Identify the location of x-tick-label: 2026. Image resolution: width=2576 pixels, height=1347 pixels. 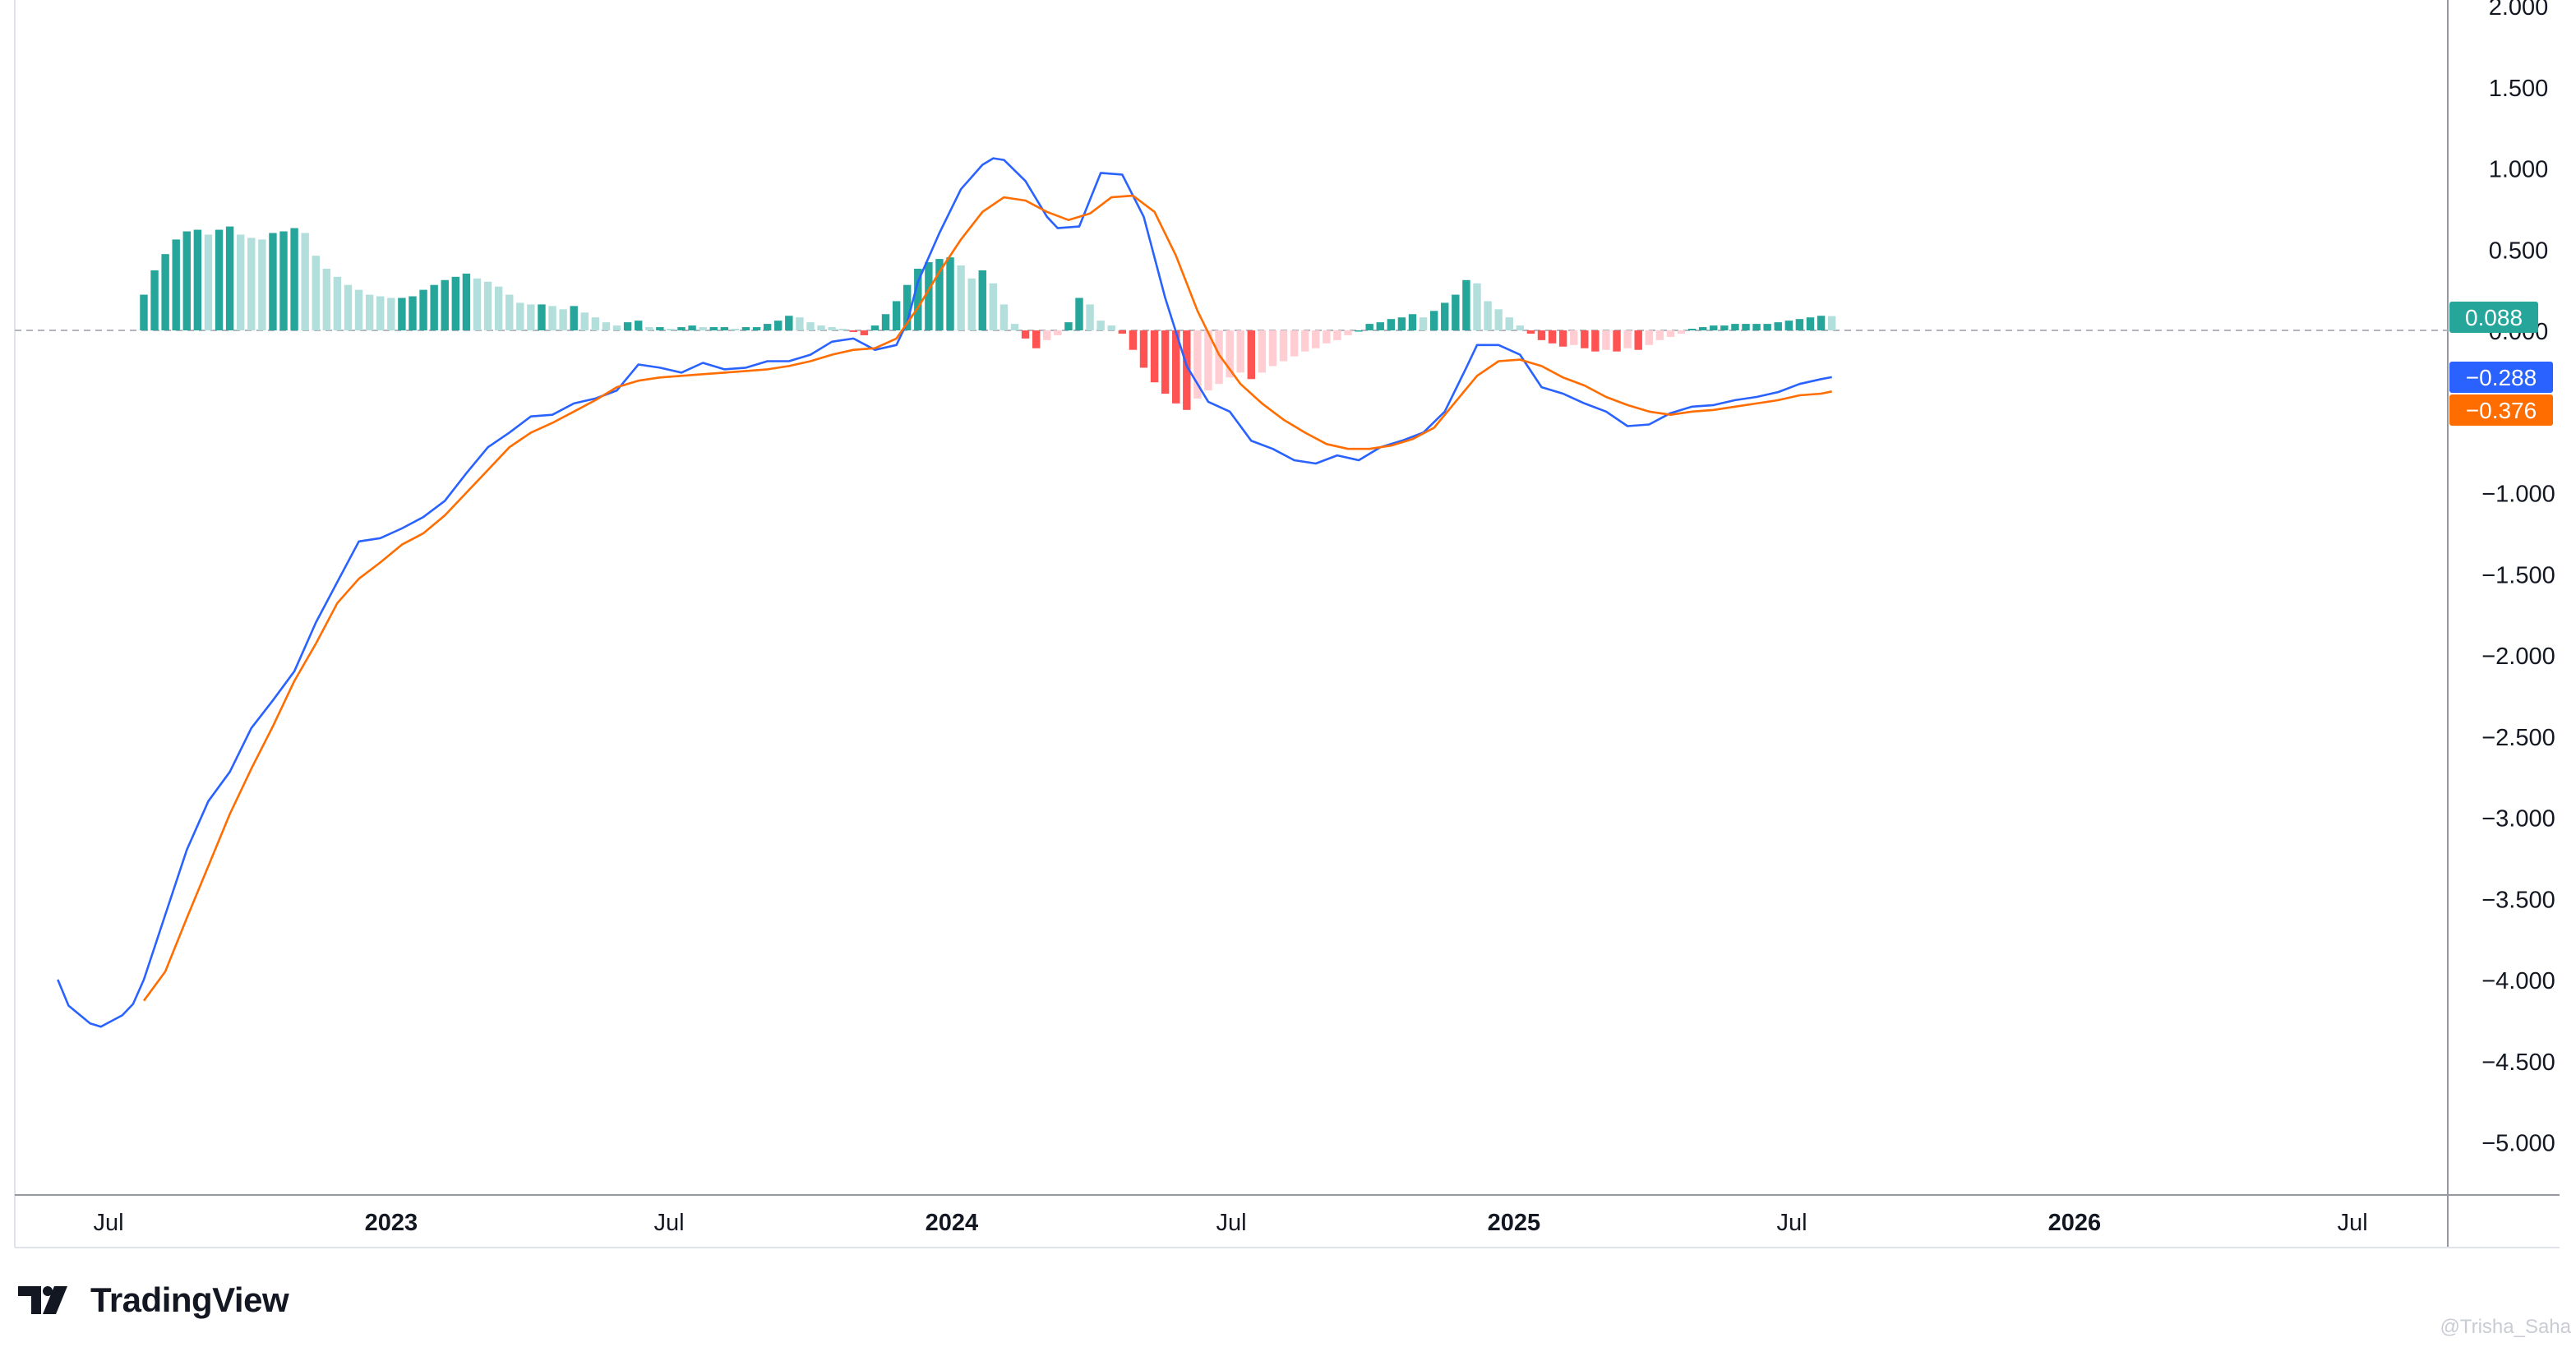
(2075, 1223).